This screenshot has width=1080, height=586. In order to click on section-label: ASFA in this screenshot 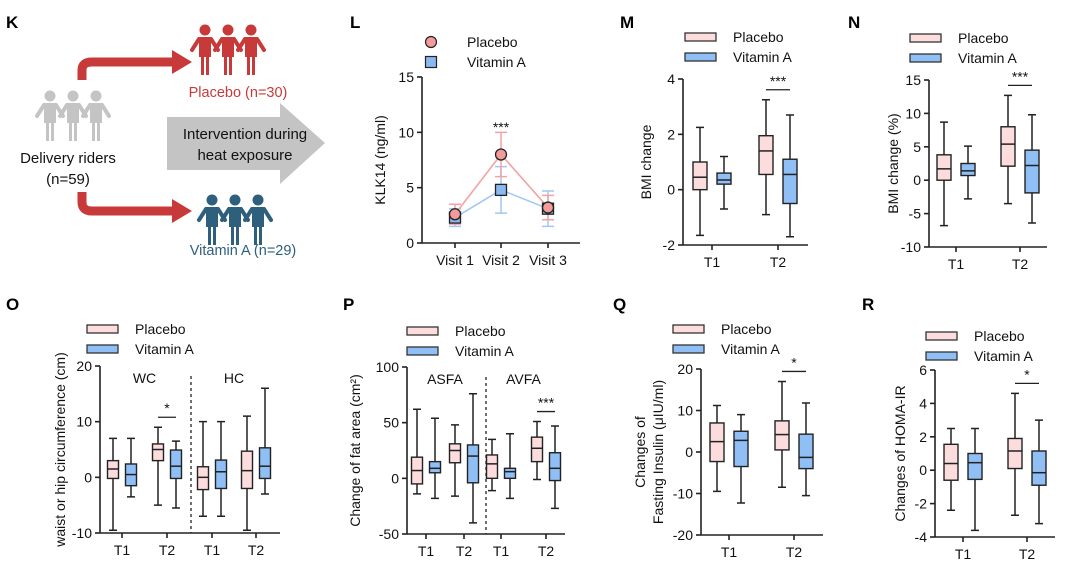, I will do `click(445, 379)`.